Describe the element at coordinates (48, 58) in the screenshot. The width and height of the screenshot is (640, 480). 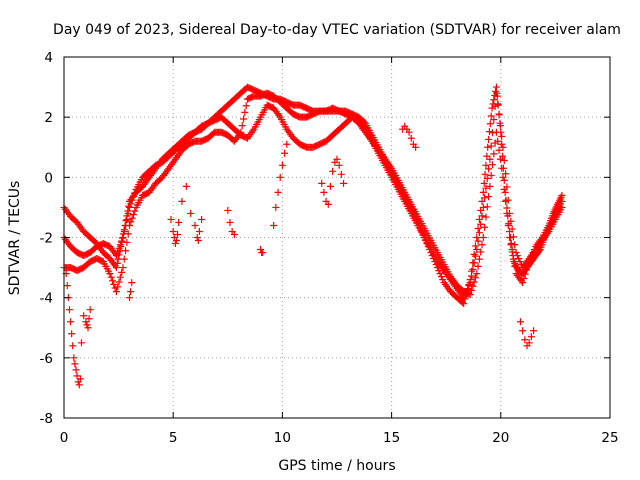
I see `y-tick-label: 4` at that location.